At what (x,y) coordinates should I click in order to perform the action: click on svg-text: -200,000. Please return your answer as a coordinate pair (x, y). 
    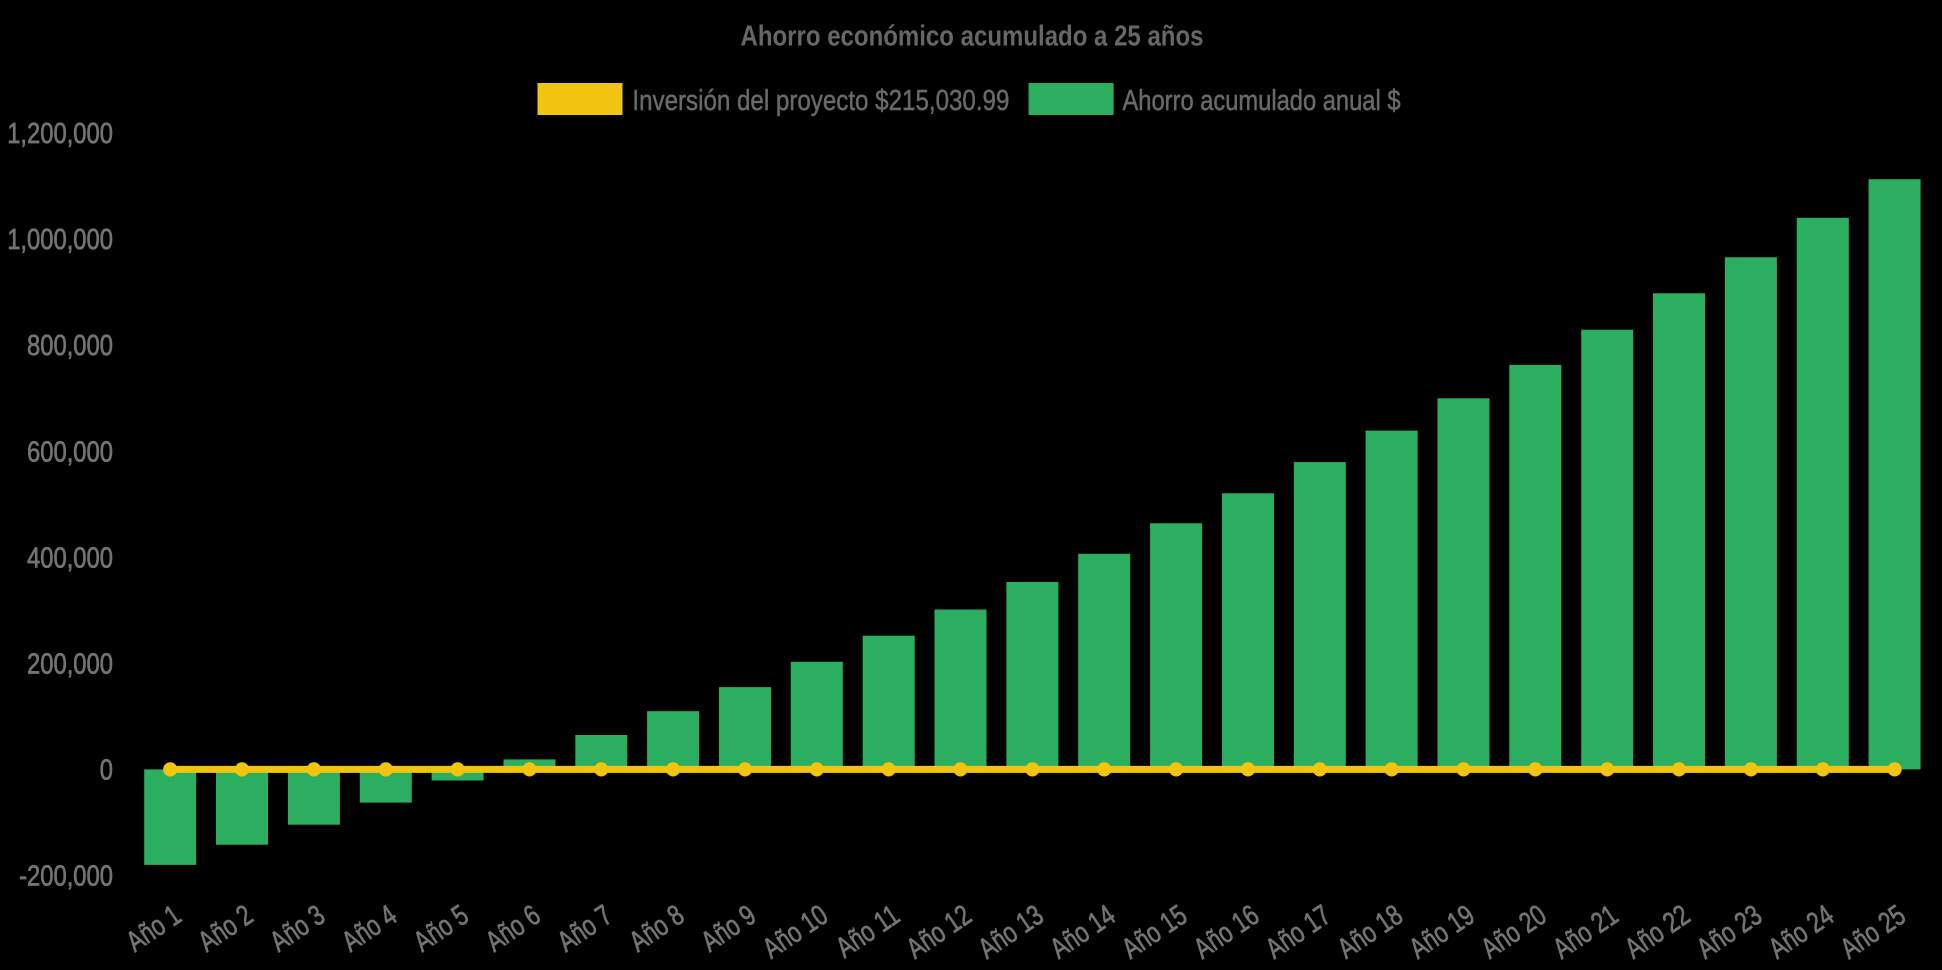
    Looking at the image, I should click on (66, 877).